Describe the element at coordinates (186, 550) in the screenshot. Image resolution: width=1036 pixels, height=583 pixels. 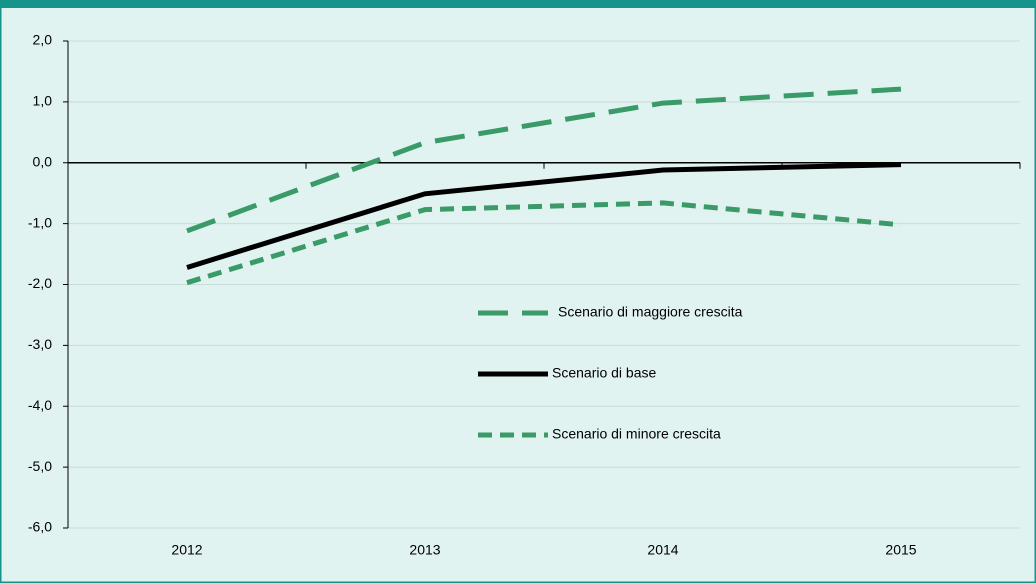
I see `x-tick-label: 2012` at that location.